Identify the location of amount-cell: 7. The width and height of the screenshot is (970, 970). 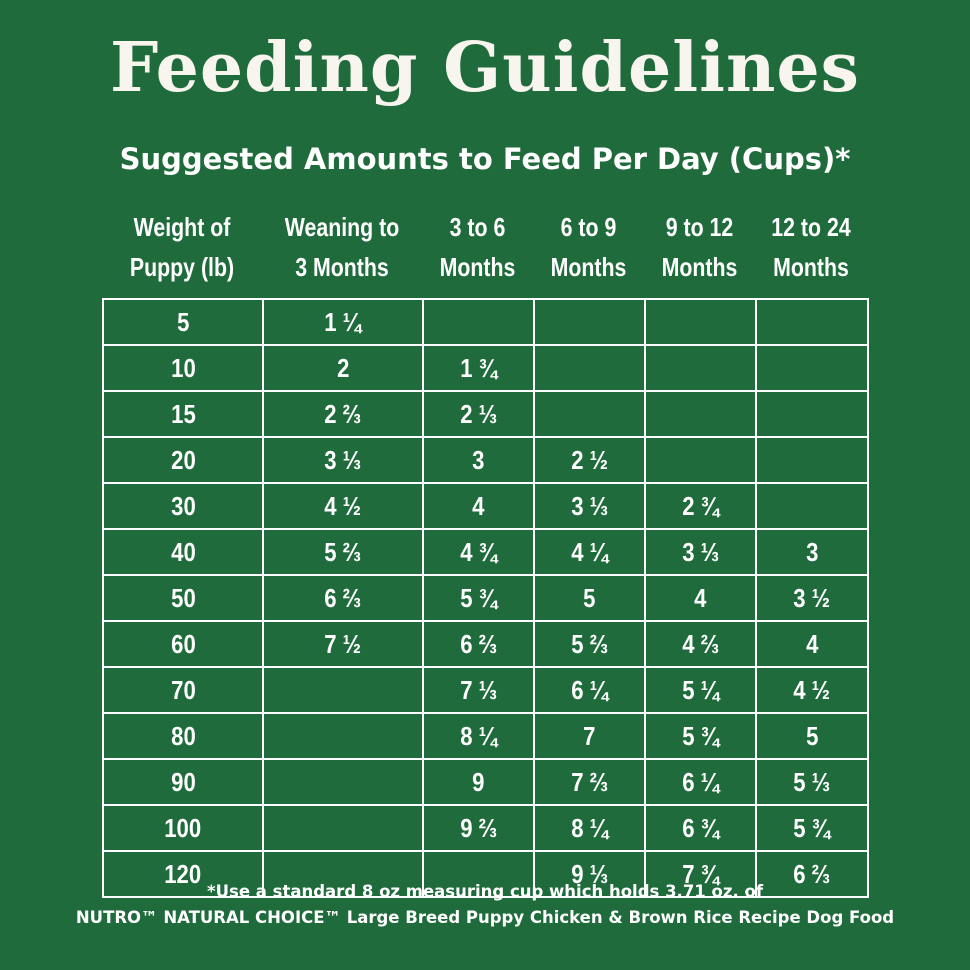
(589, 736).